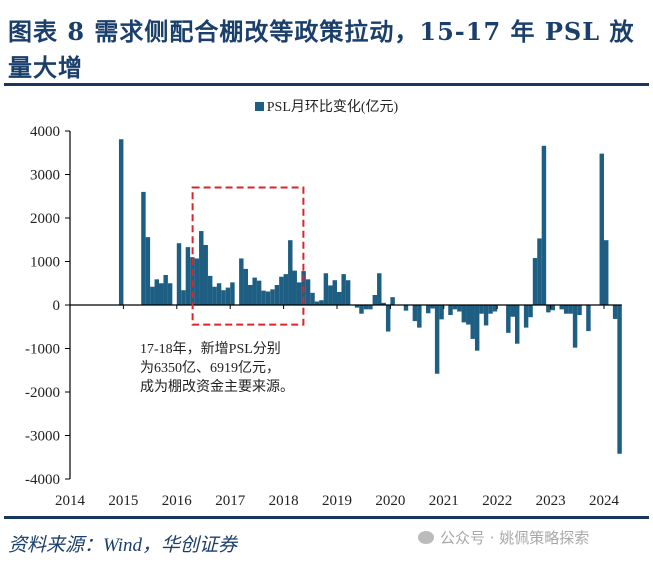  Describe the element at coordinates (604, 501) in the screenshot. I see `x-tick-label: 2024` at that location.